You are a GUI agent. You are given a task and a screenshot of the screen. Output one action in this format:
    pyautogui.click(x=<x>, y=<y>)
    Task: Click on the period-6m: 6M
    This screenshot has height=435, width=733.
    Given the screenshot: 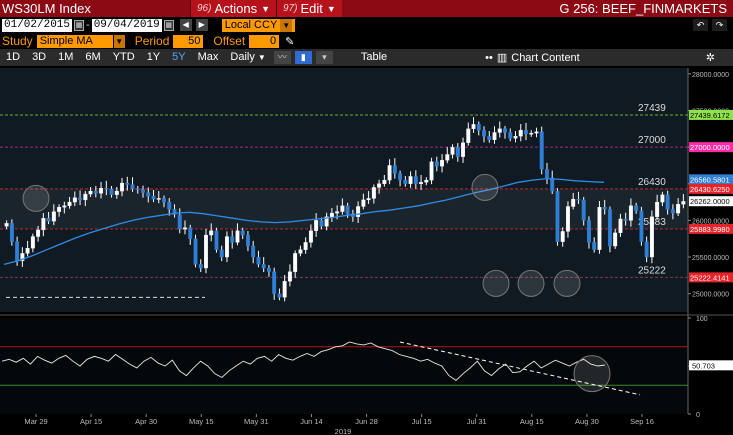 What is the action you would take?
    pyautogui.click(x=93, y=57)
    